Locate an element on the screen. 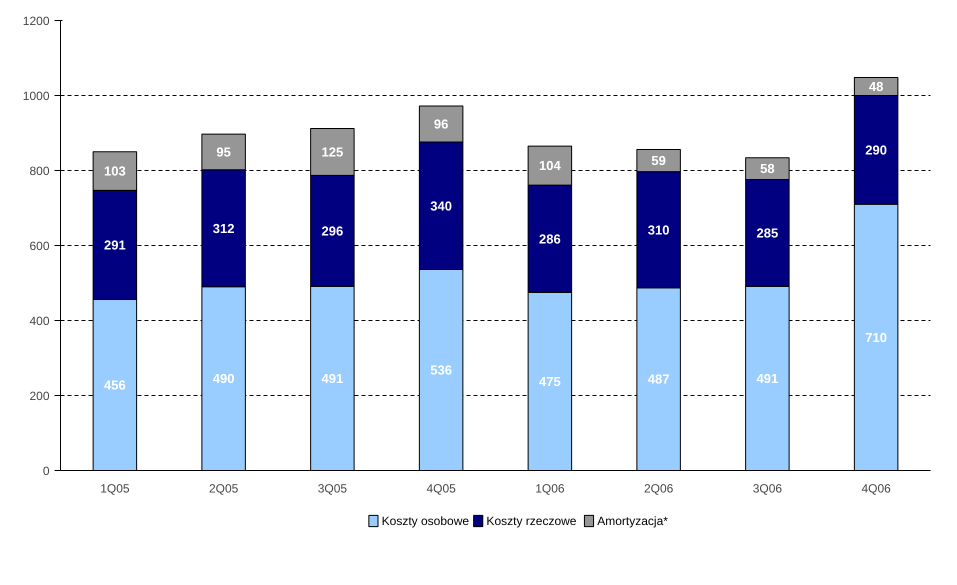 The image size is (957, 585). data-label: 96 is located at coordinates (441, 124).